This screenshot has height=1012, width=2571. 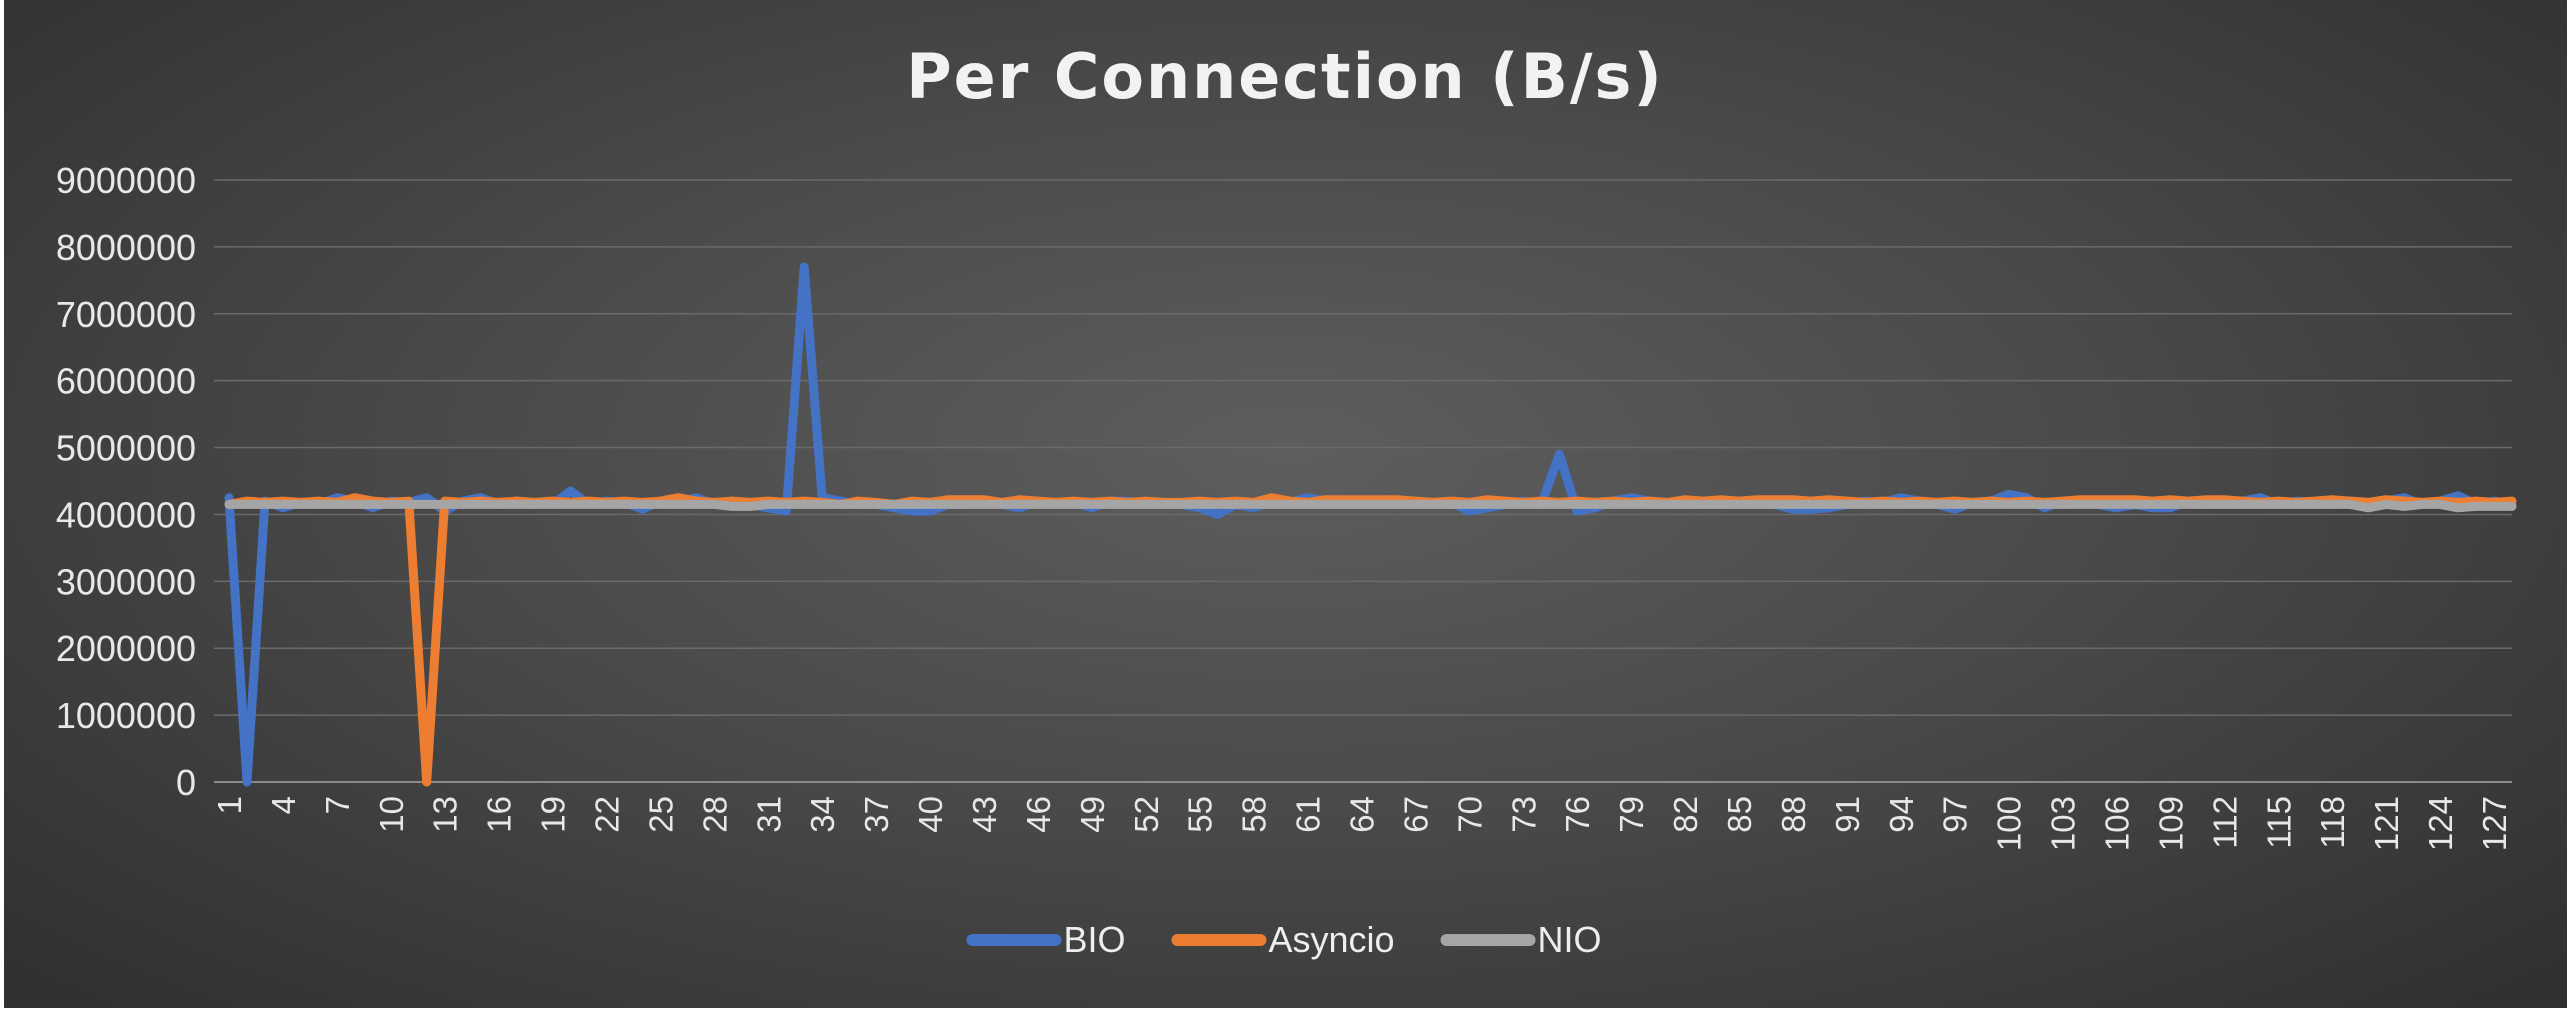 What do you see at coordinates (2386, 823) in the screenshot?
I see `x-tick-label: 121` at bounding box center [2386, 823].